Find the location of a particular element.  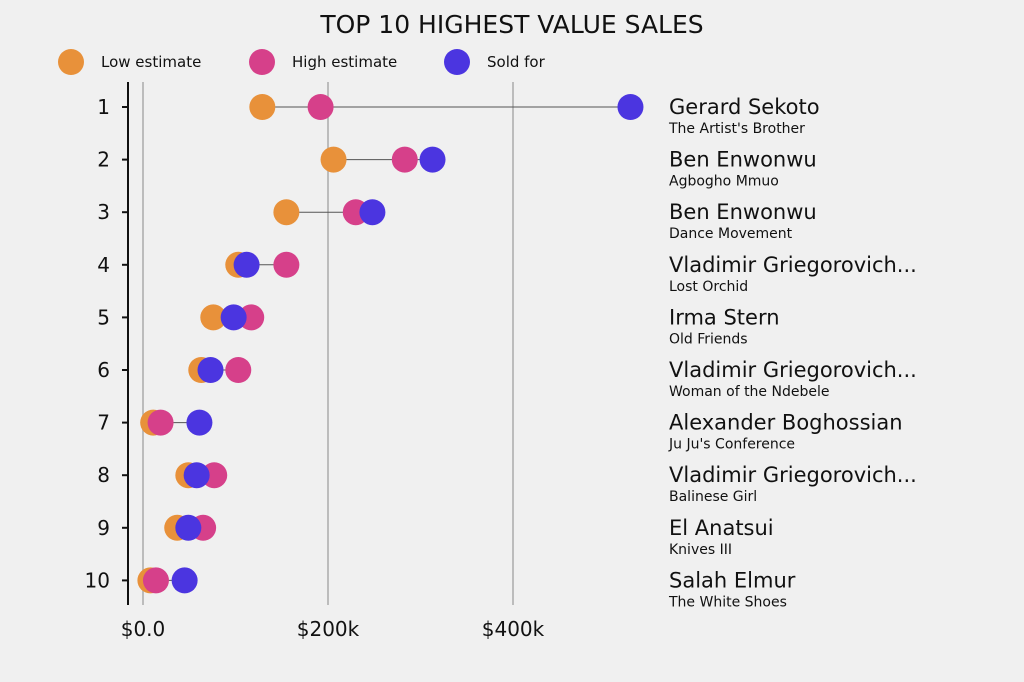

x-tick-label: $0.0 is located at coordinates (143, 629).